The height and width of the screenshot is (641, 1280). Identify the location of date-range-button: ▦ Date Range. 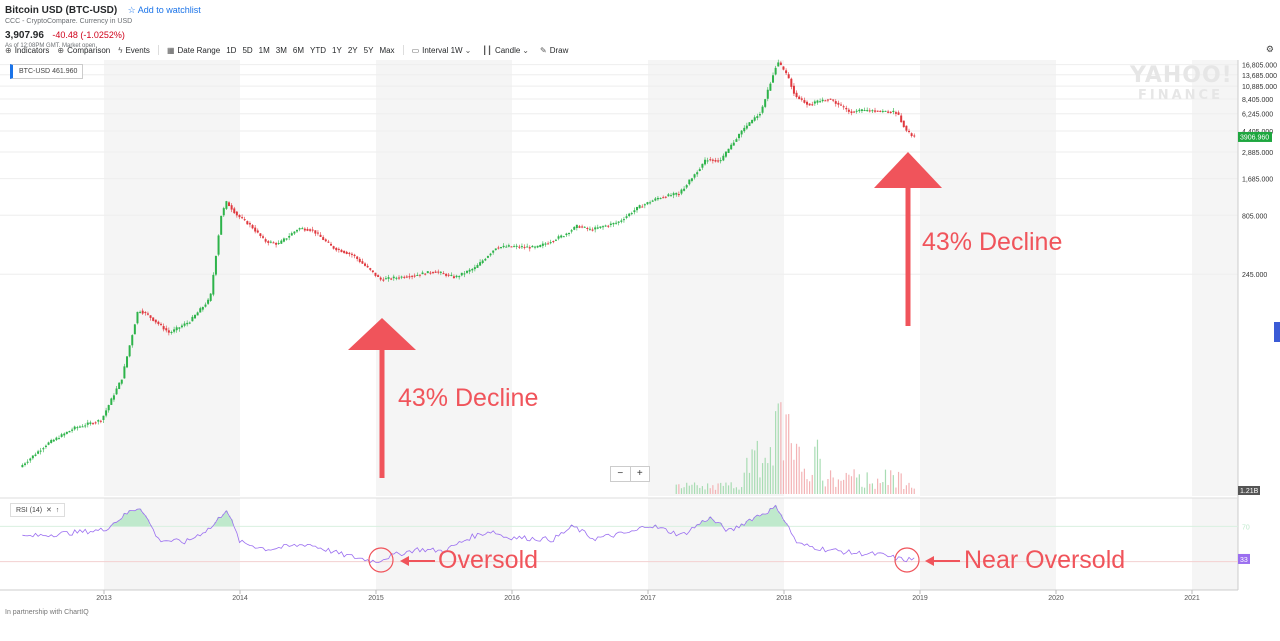
(193, 50).